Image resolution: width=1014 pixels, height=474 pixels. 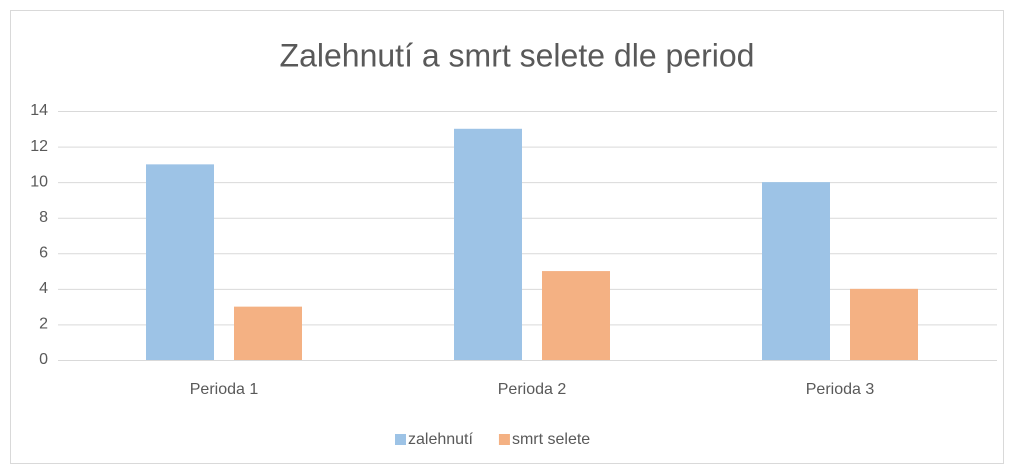 What do you see at coordinates (43, 359) in the screenshot?
I see `y-tick-label: 0` at bounding box center [43, 359].